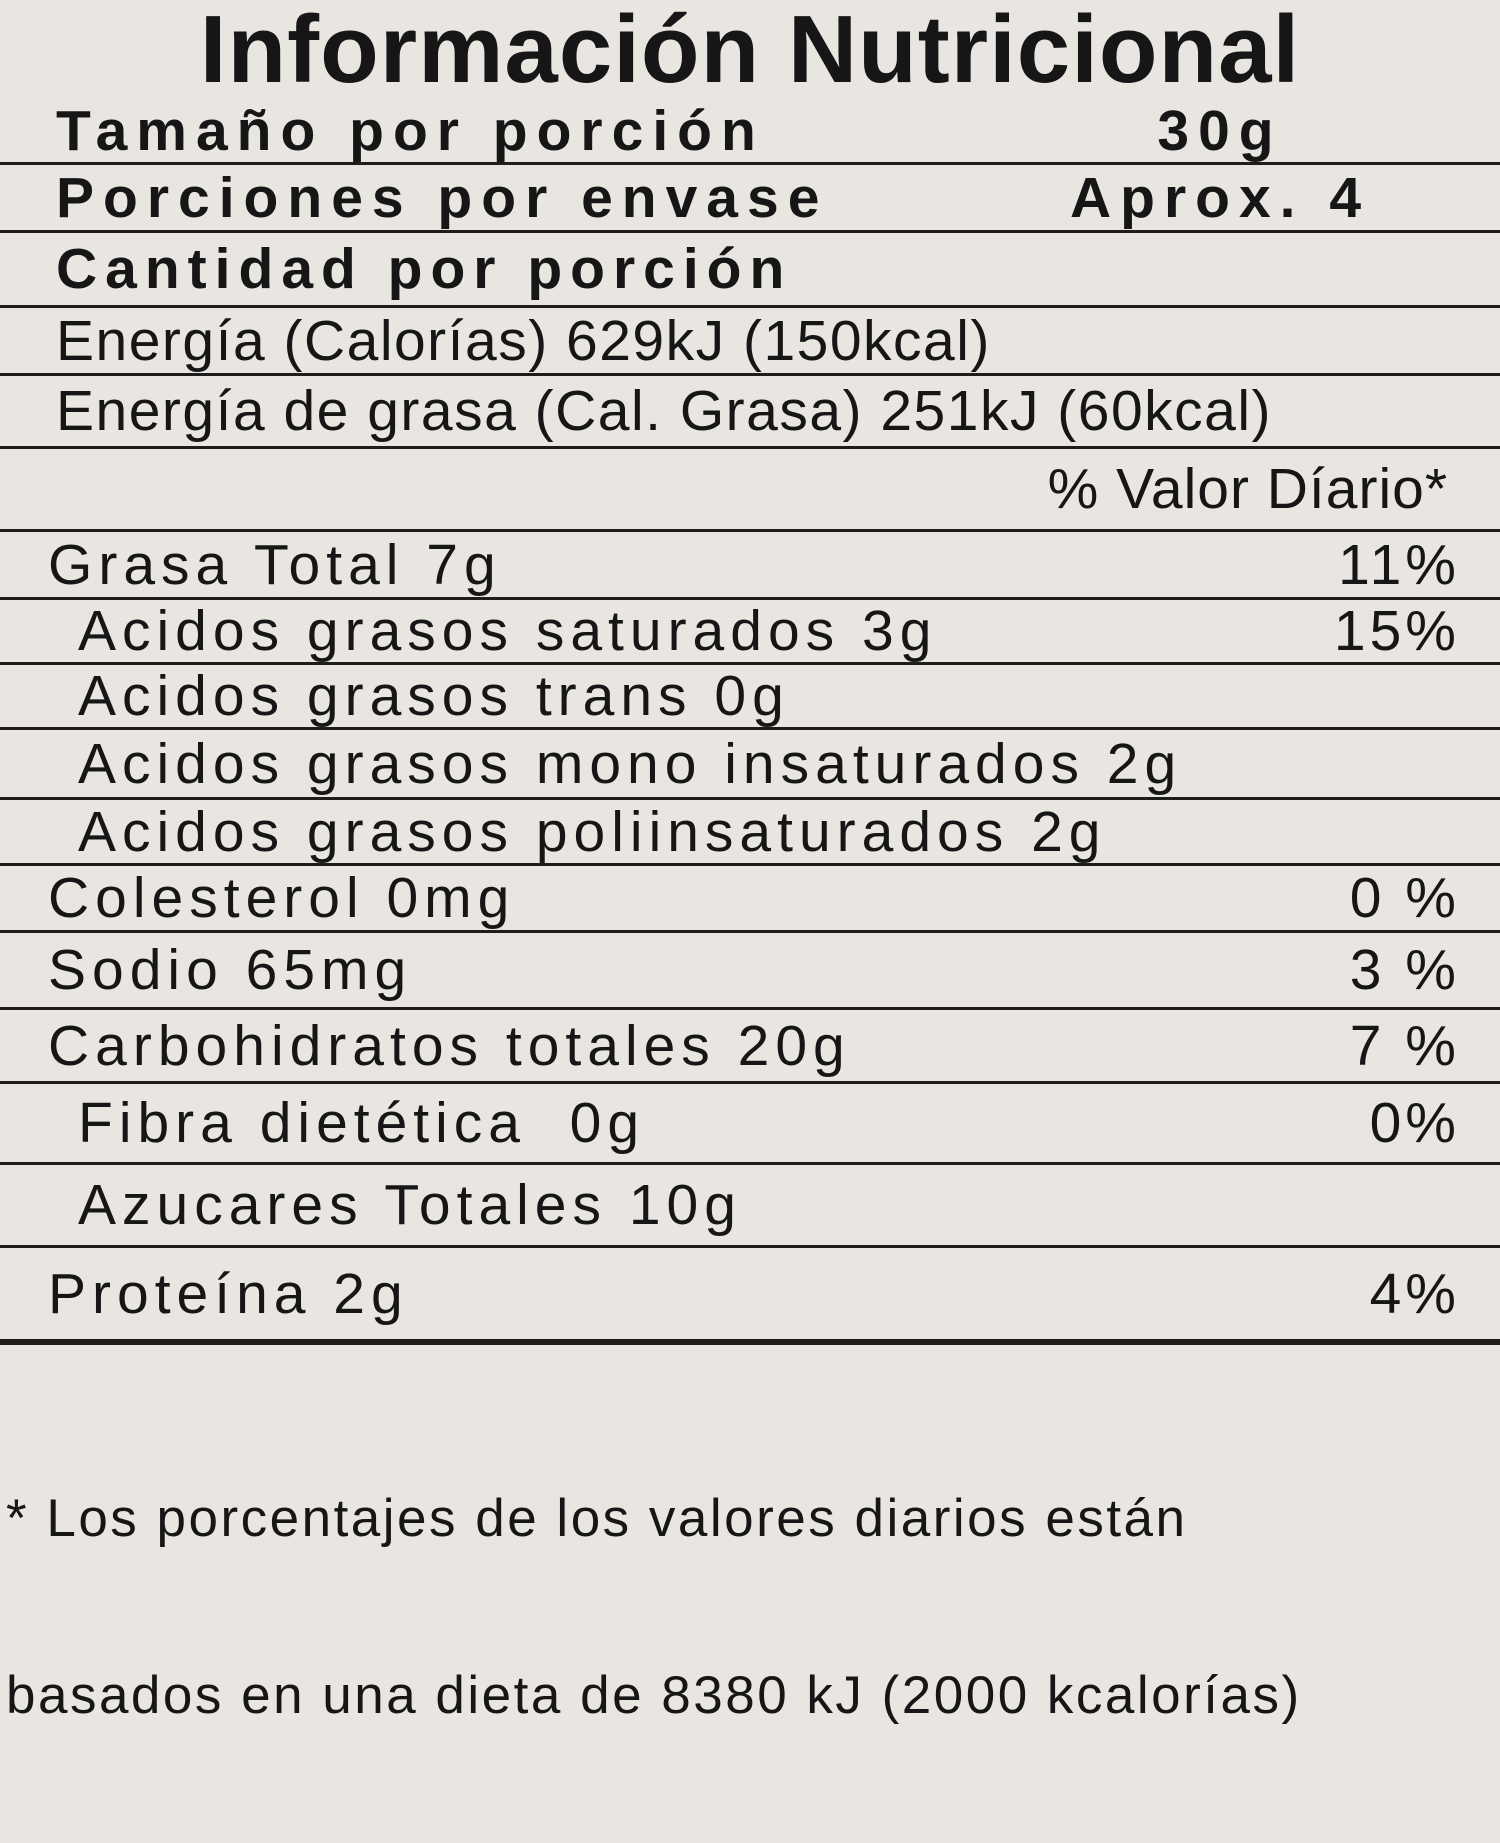  What do you see at coordinates (362, 1123) in the screenshot?
I see `nutrient-name: Fibra dietética 0g` at bounding box center [362, 1123].